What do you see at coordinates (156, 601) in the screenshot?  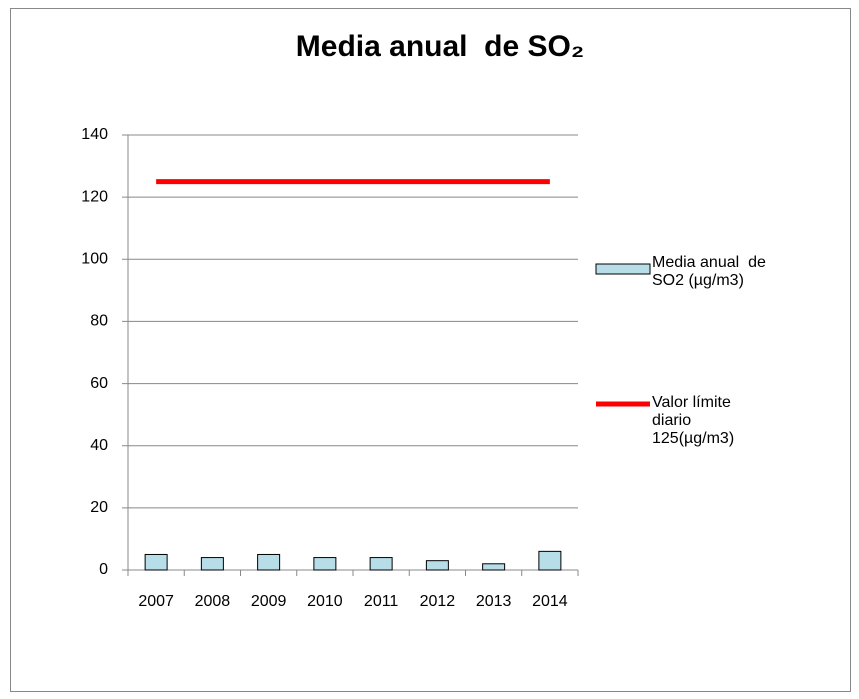 I see `x-tick-label: 2007` at bounding box center [156, 601].